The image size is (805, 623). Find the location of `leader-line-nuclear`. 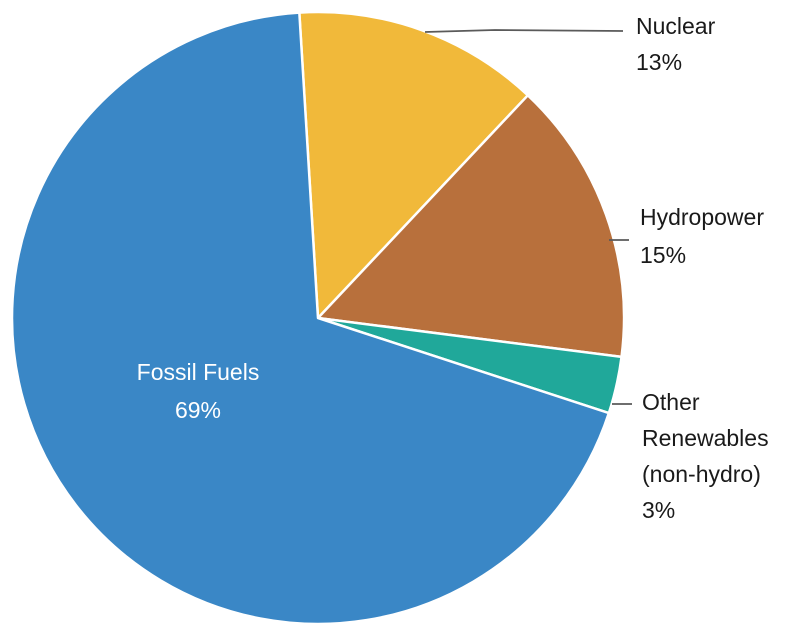

leader-line-nuclear is located at coordinates (524, 31).